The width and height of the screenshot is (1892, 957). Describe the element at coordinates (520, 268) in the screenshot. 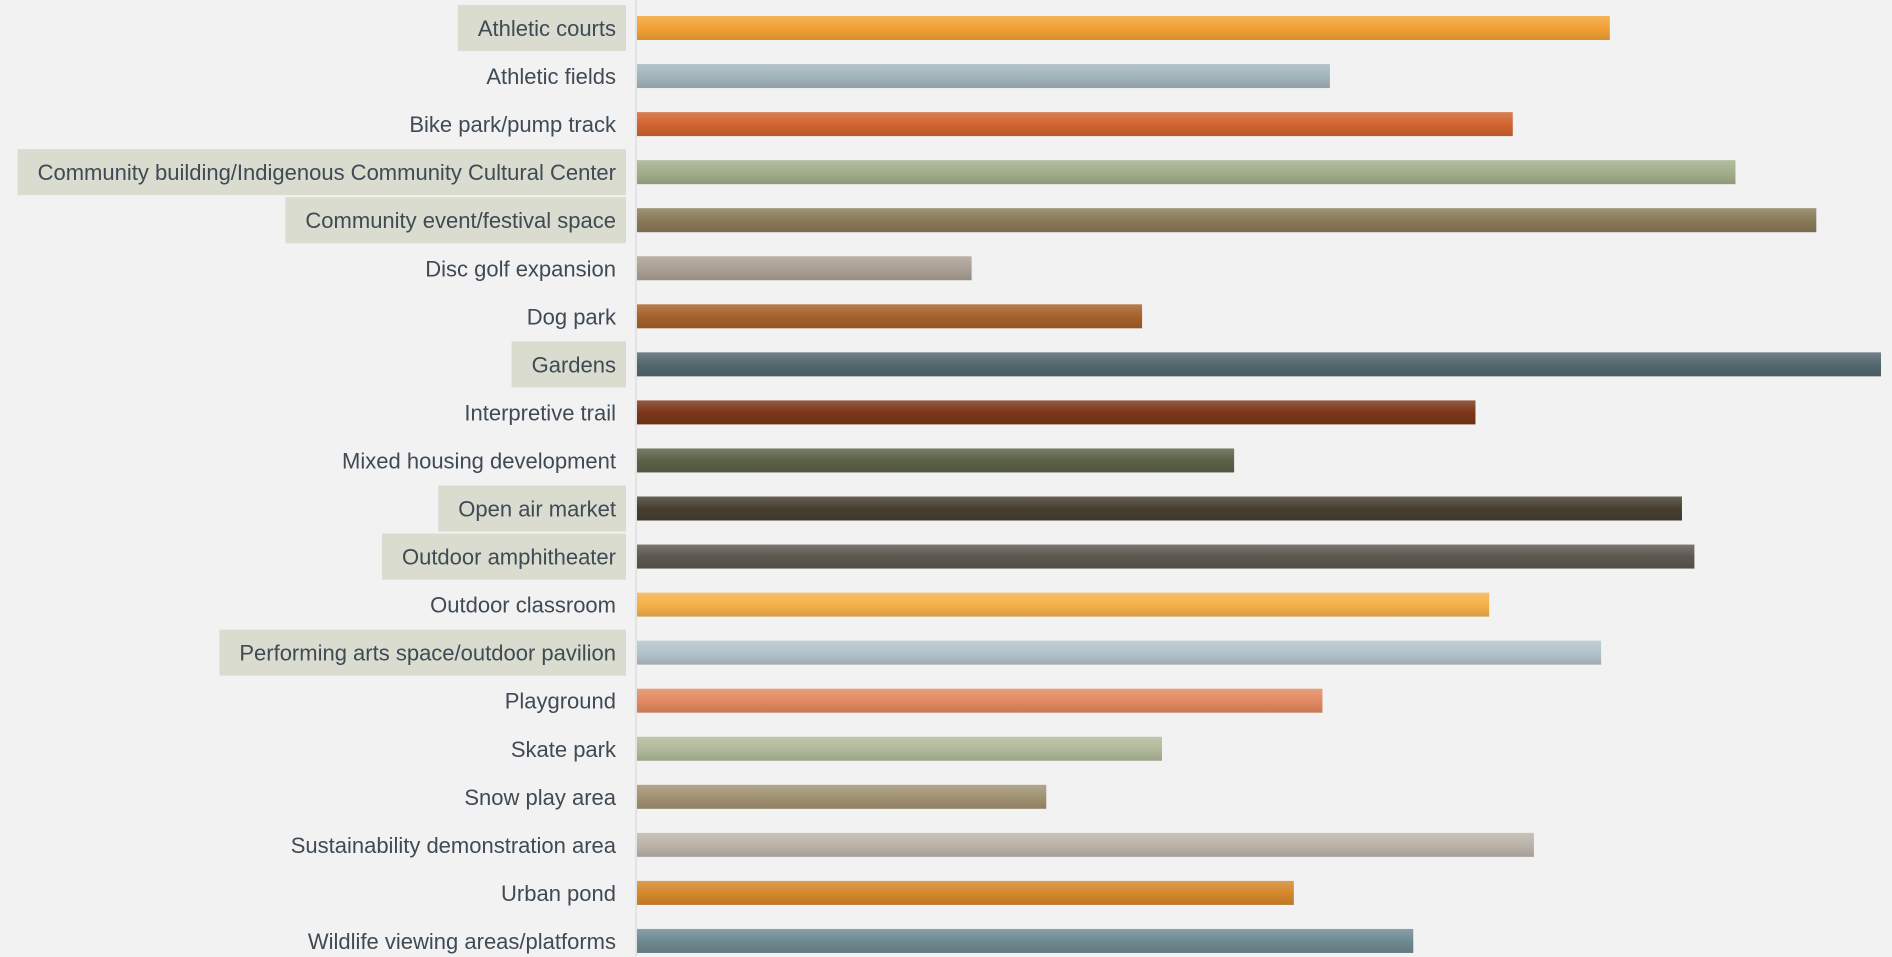

I see `category-label: Disc golf expansion` at that location.